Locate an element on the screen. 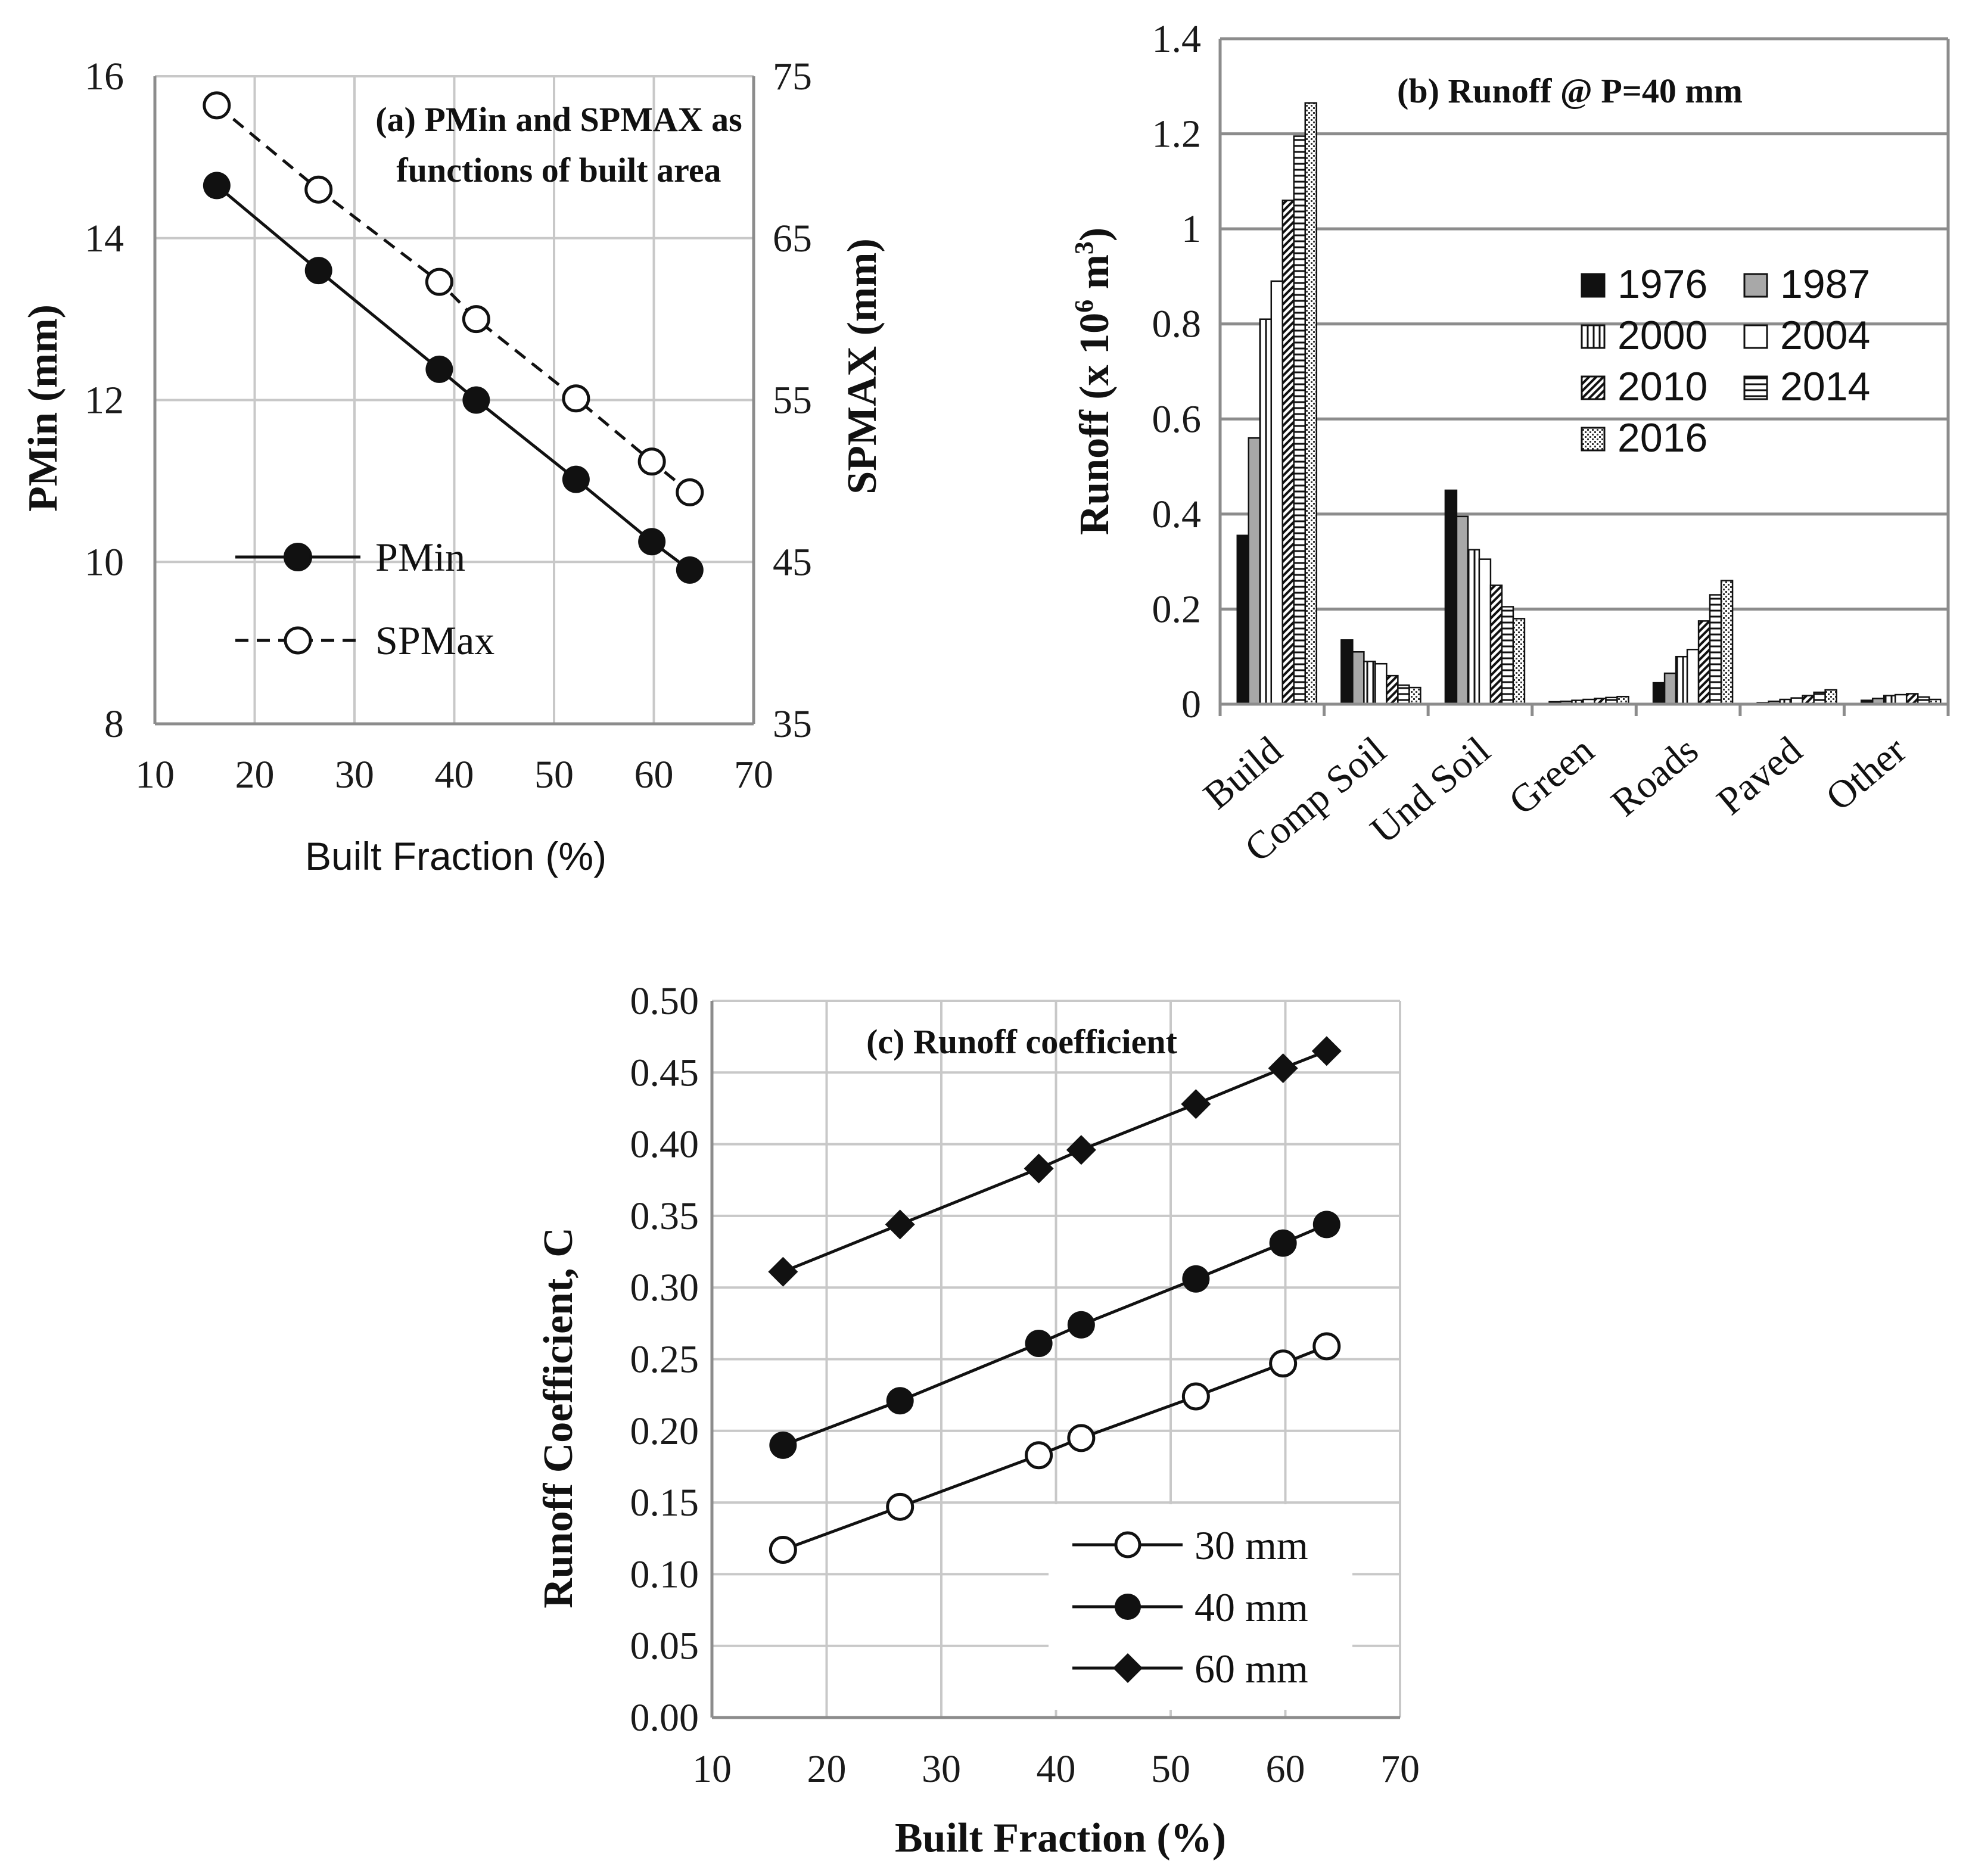 Image resolution: width=1969 pixels, height=1876 pixels. chart-b-category-roads: Roads is located at coordinates (1655, 777).